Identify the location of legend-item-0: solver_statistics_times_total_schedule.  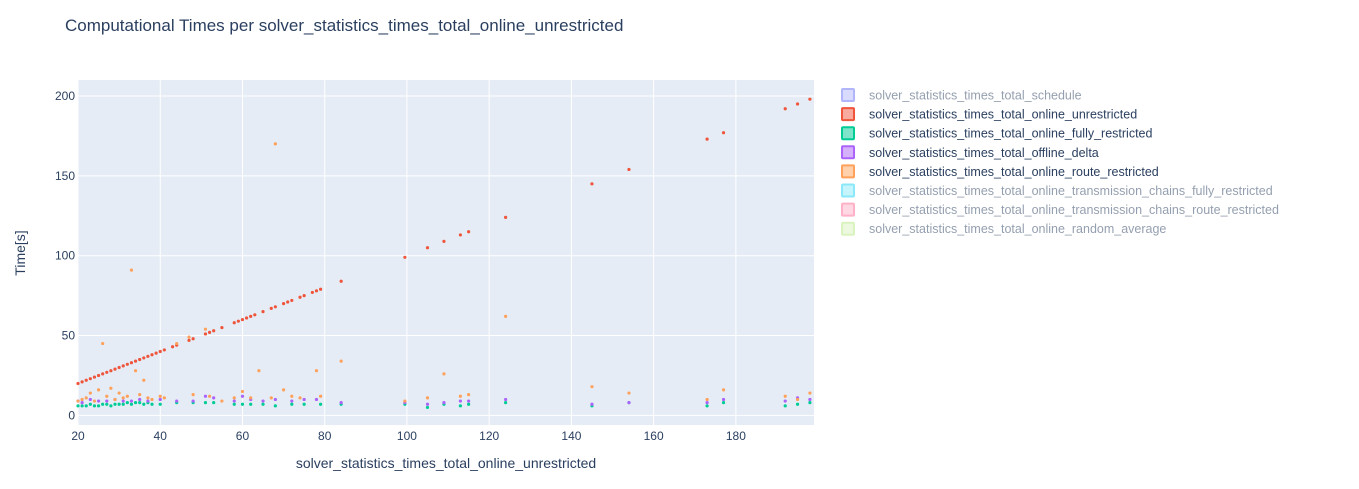
(961, 95).